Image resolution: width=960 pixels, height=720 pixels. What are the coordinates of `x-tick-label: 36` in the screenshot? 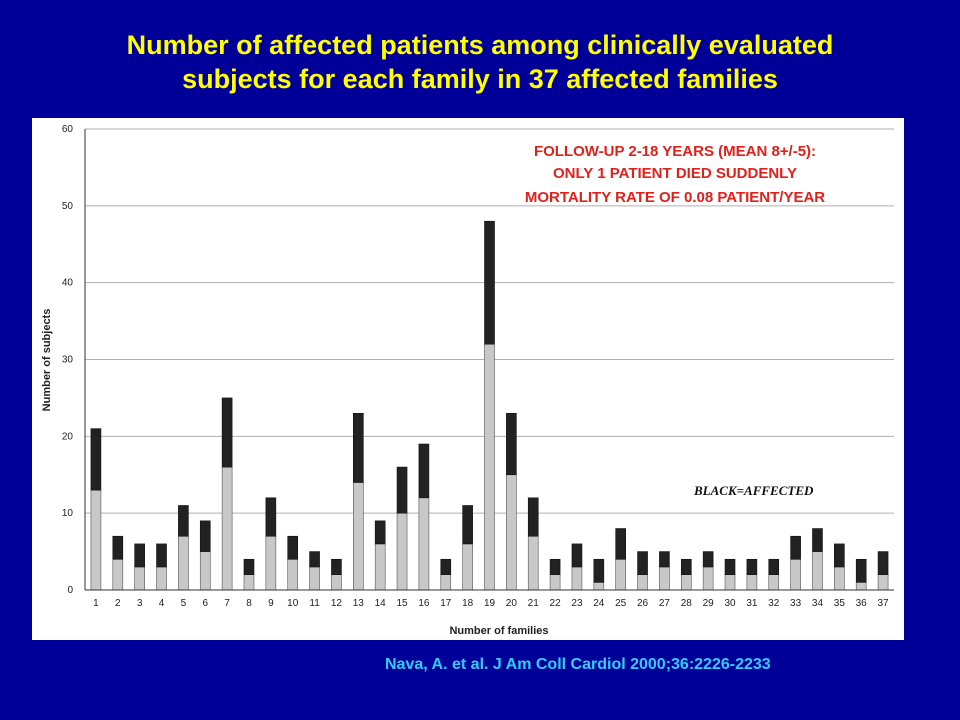 It's located at (862, 603).